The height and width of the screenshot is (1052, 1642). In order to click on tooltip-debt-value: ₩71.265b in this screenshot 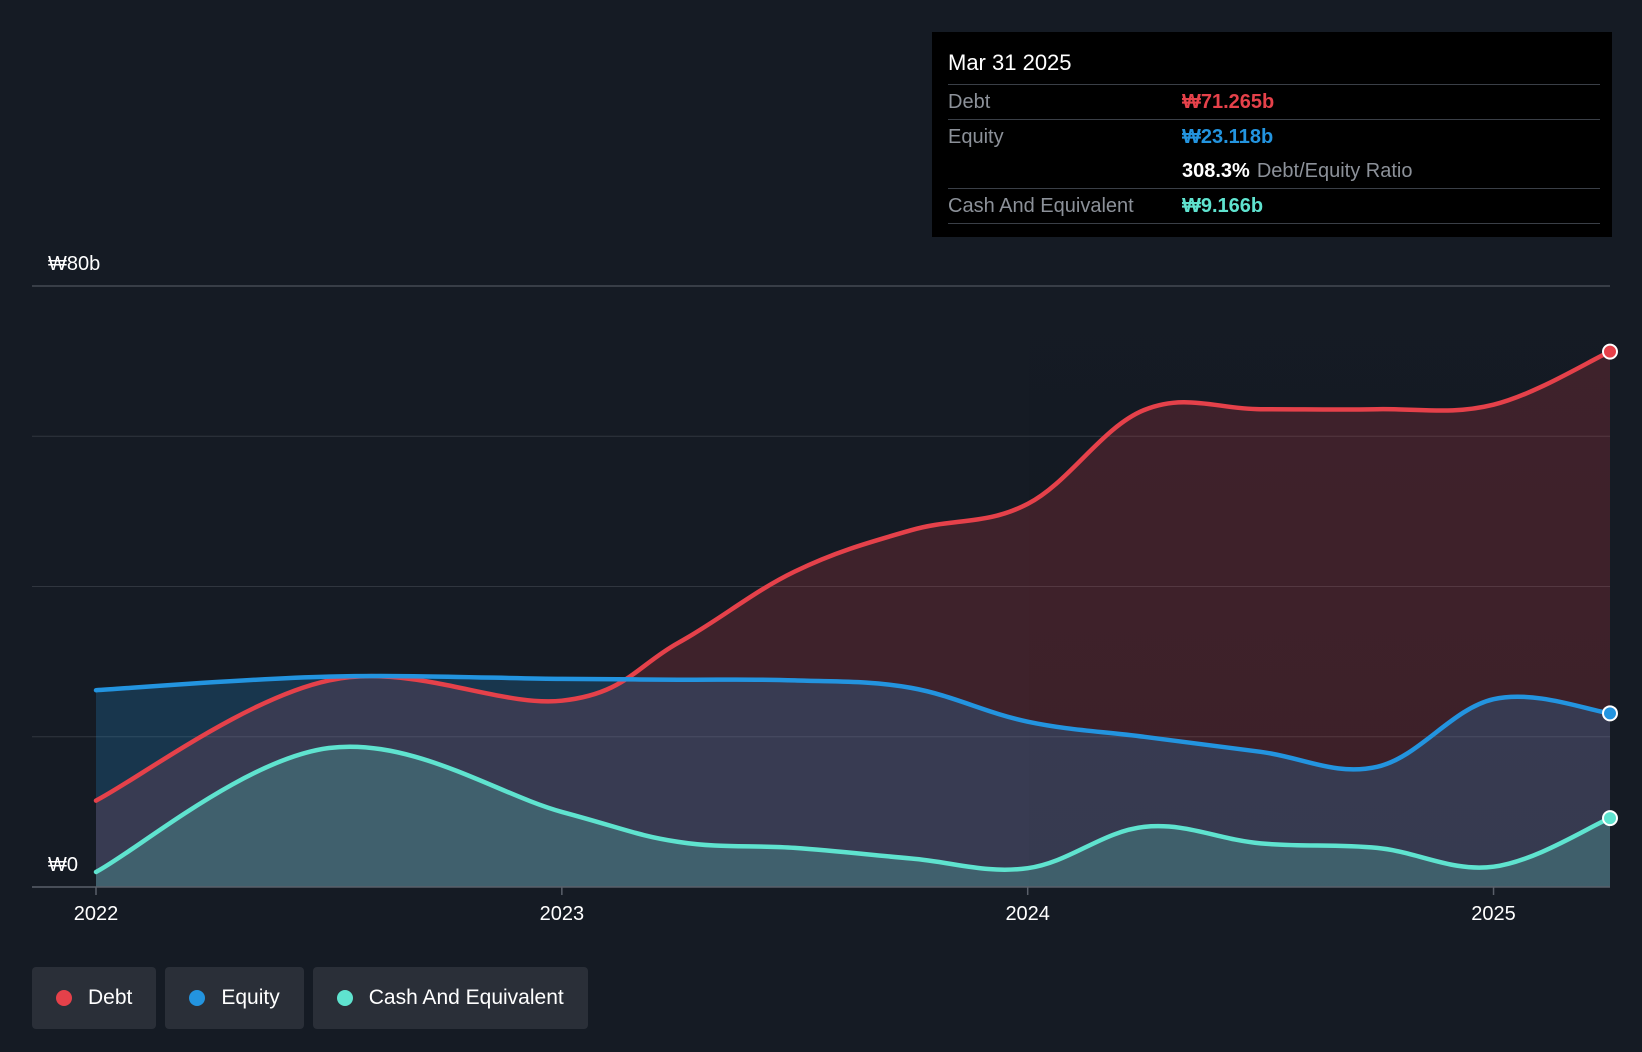, I will do `click(1228, 102)`.